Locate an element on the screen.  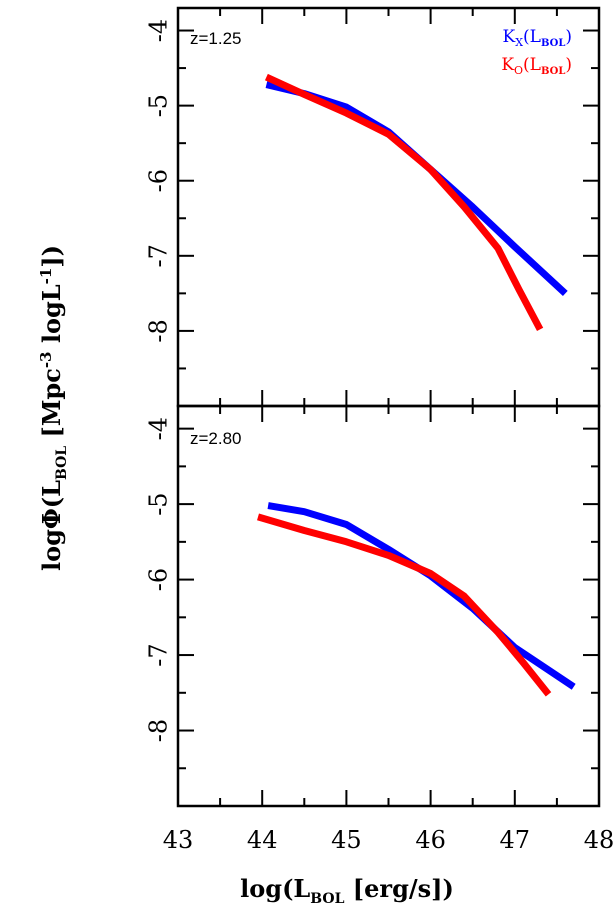
legend: KX(LBOL) KO(LBOL) is located at coordinates (536, 52).